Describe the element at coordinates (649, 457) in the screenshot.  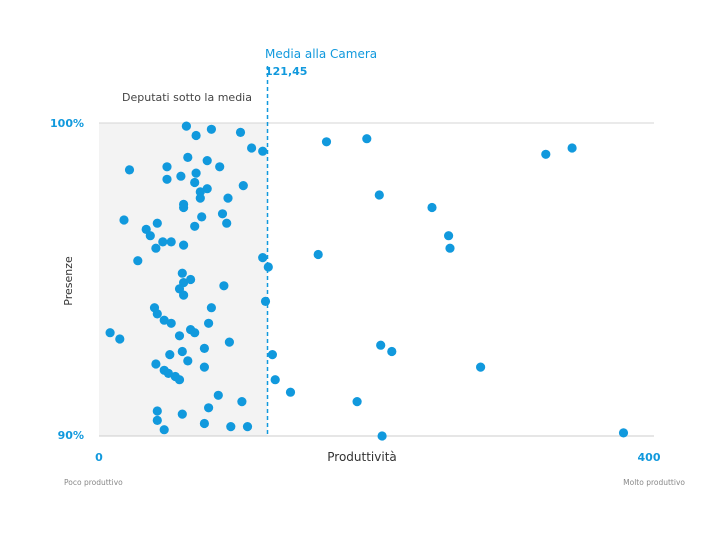
I see `x-tick-label-right: 400` at that location.